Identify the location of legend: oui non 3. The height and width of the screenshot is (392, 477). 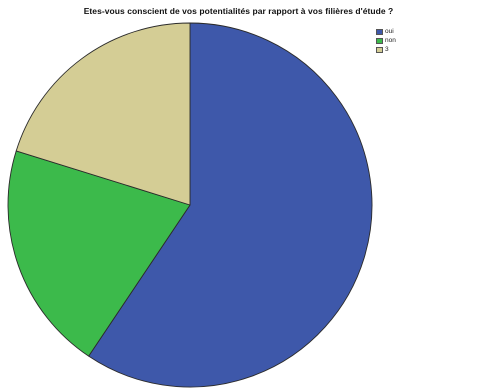
(386, 41).